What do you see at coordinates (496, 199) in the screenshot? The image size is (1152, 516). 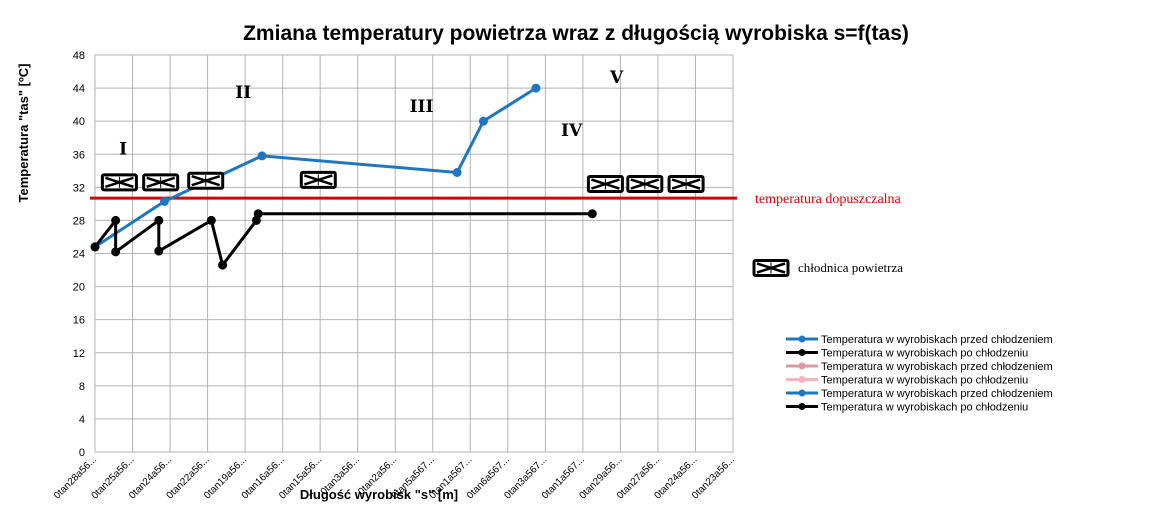 I see `reference-line: temperatura dopuszczalna` at bounding box center [496, 199].